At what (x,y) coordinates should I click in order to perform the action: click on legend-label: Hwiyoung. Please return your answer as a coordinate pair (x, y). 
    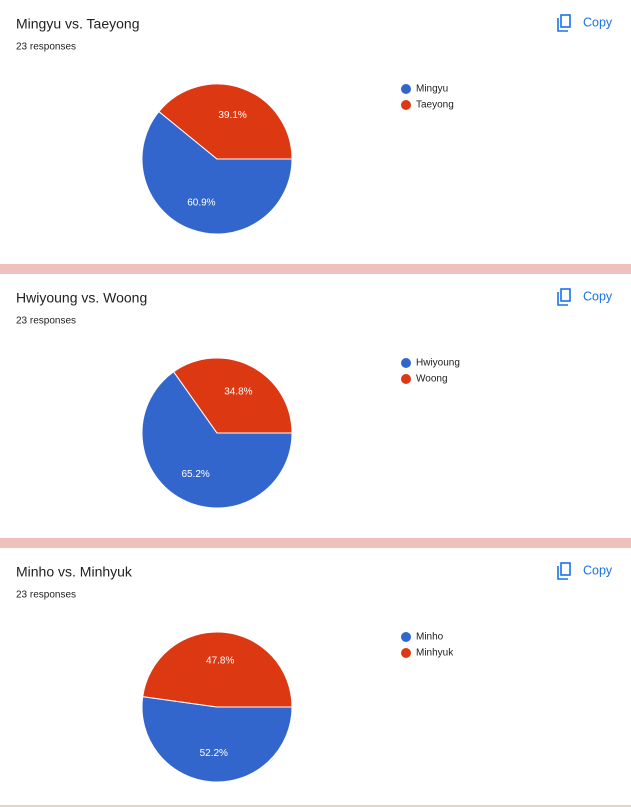
    Looking at the image, I should click on (438, 363).